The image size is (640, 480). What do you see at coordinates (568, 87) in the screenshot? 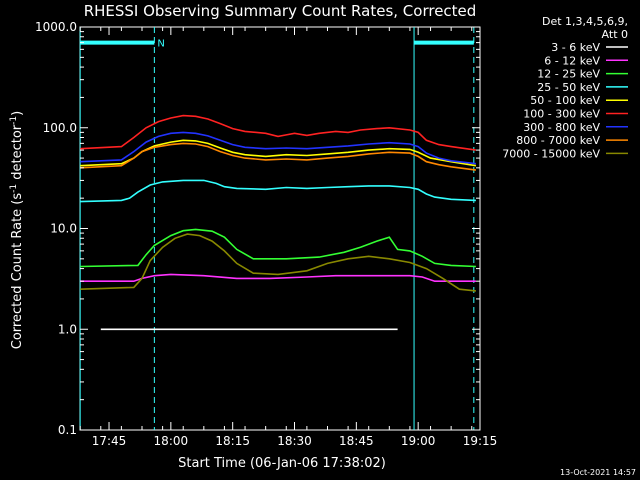
I see `legend-label: 25 - 50 keV` at bounding box center [568, 87].